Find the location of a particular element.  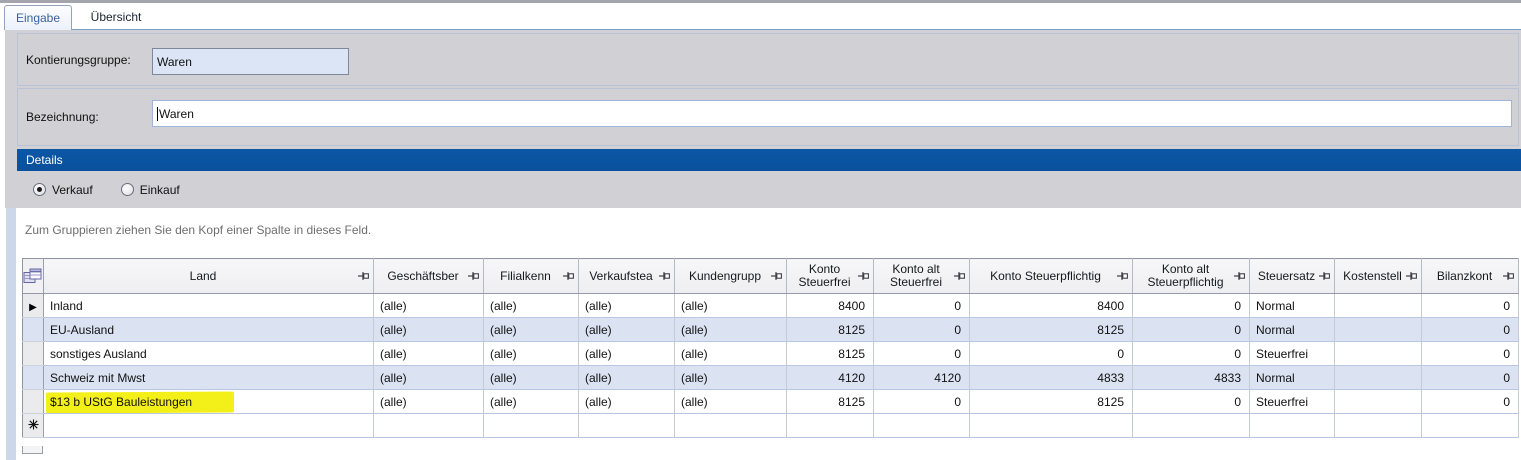

grid-cell: Normal is located at coordinates (1292, 377).